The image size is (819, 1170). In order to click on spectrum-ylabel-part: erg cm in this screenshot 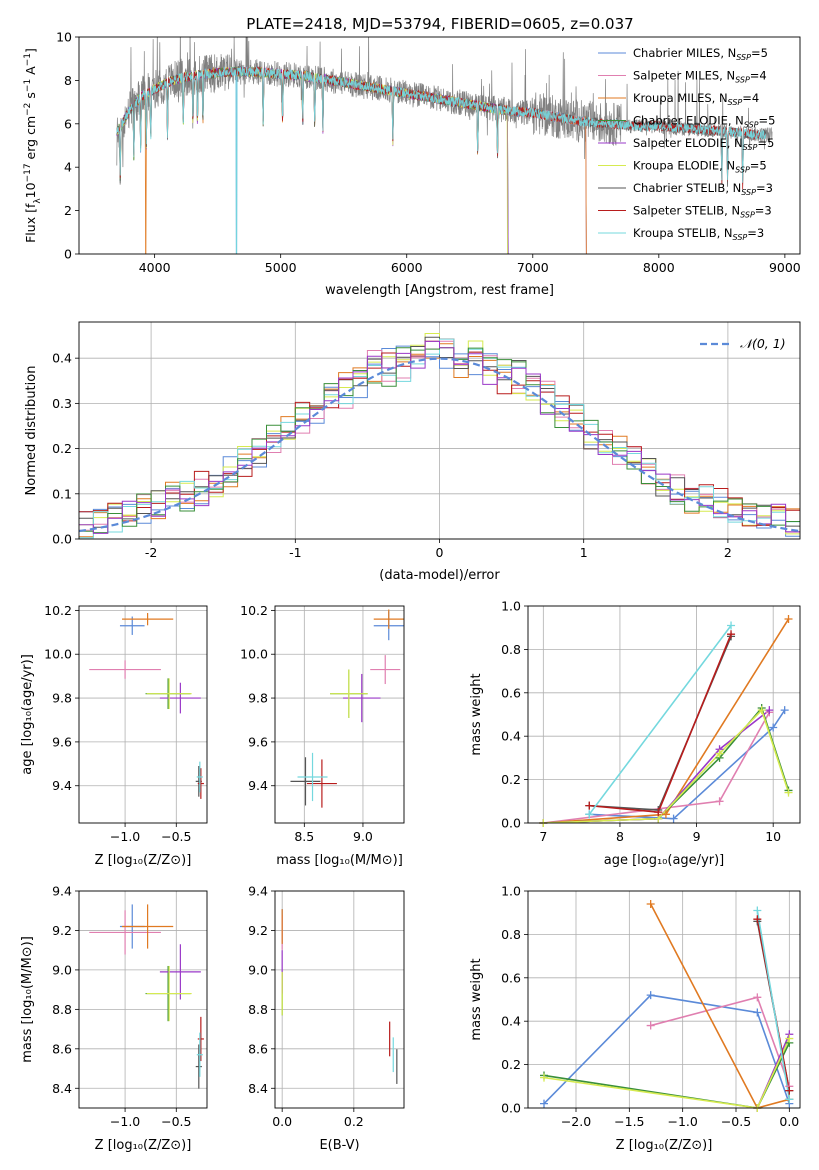, I will do `click(30, 140)`.